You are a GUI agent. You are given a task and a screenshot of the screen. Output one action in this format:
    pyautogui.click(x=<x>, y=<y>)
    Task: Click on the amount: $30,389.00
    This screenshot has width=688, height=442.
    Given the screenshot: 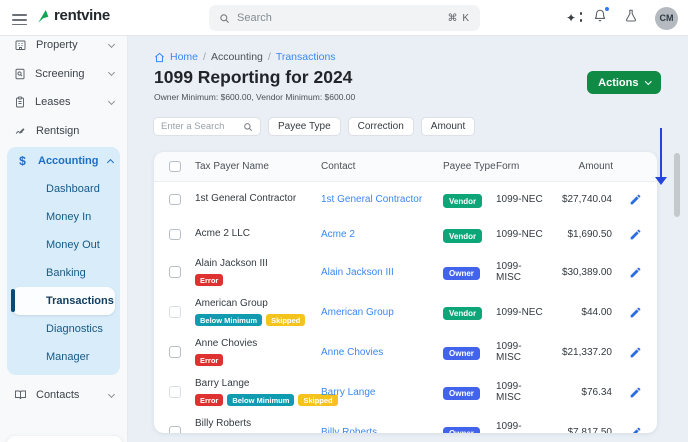 What is the action you would take?
    pyautogui.click(x=586, y=272)
    